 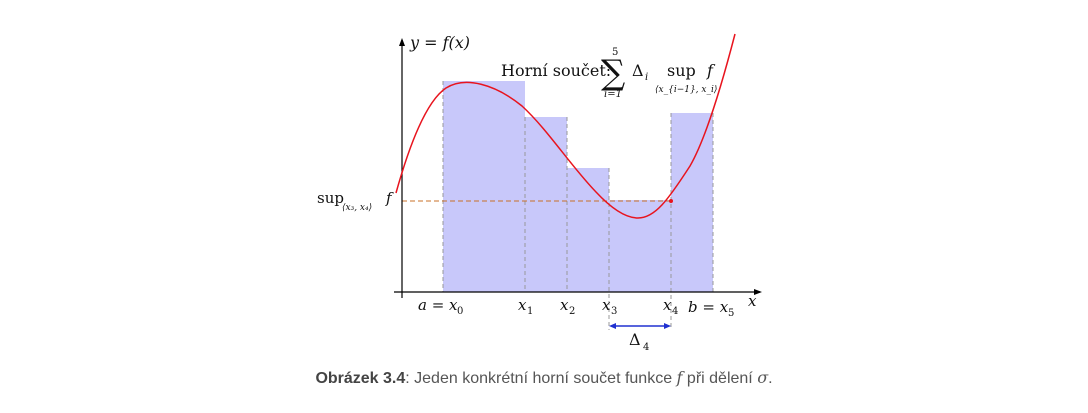 What do you see at coordinates (635, 339) in the screenshot?
I see `delta-4-label: Δ` at bounding box center [635, 339].